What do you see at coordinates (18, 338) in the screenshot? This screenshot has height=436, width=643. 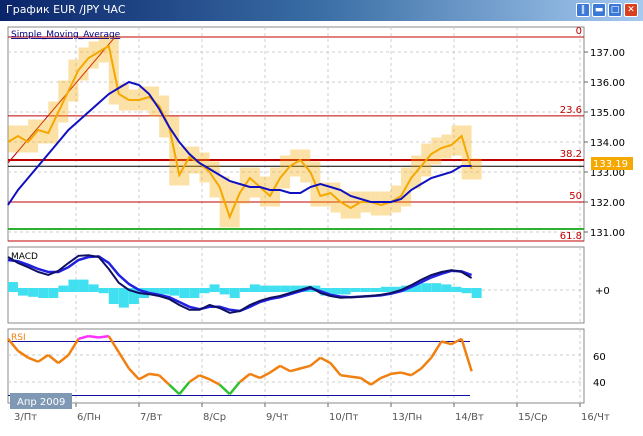 I see `rsi-label: RSI` at bounding box center [18, 338].